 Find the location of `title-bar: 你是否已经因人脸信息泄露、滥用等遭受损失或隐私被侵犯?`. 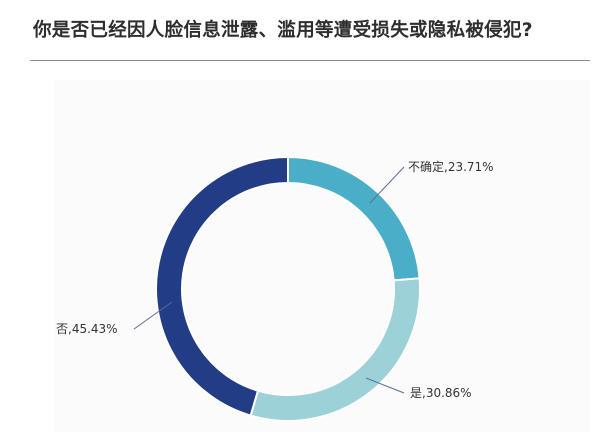

title-bar: 你是否已经因人脸信息泄露、滥用等遭受损失或隐私被侵犯? is located at coordinates (304, 30).